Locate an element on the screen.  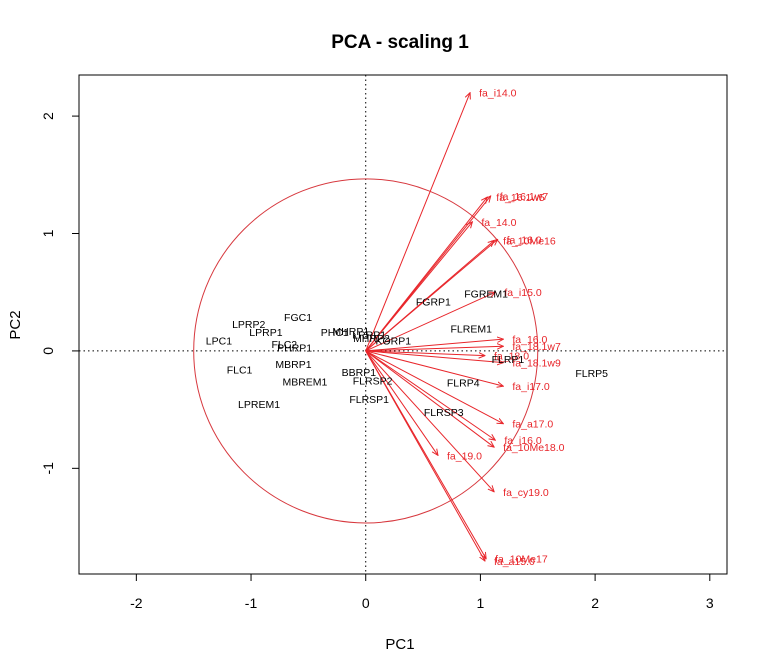
y-tick-label-3: 2 is located at coordinates (48, 116).